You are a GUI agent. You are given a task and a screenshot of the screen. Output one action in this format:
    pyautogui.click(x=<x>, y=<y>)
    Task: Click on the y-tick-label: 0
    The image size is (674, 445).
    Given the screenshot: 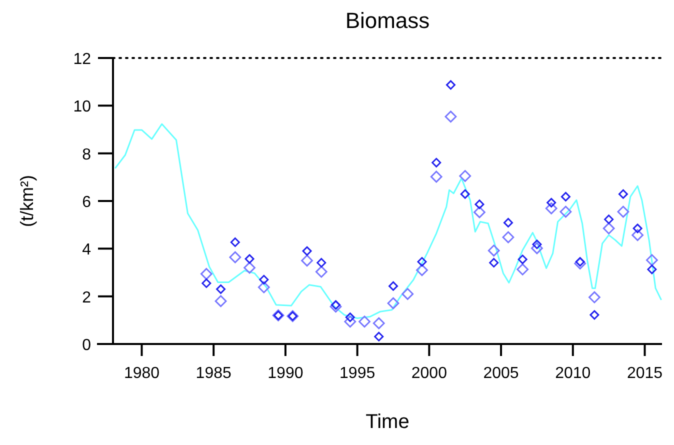 What is the action you would take?
    pyautogui.click(x=87, y=345)
    